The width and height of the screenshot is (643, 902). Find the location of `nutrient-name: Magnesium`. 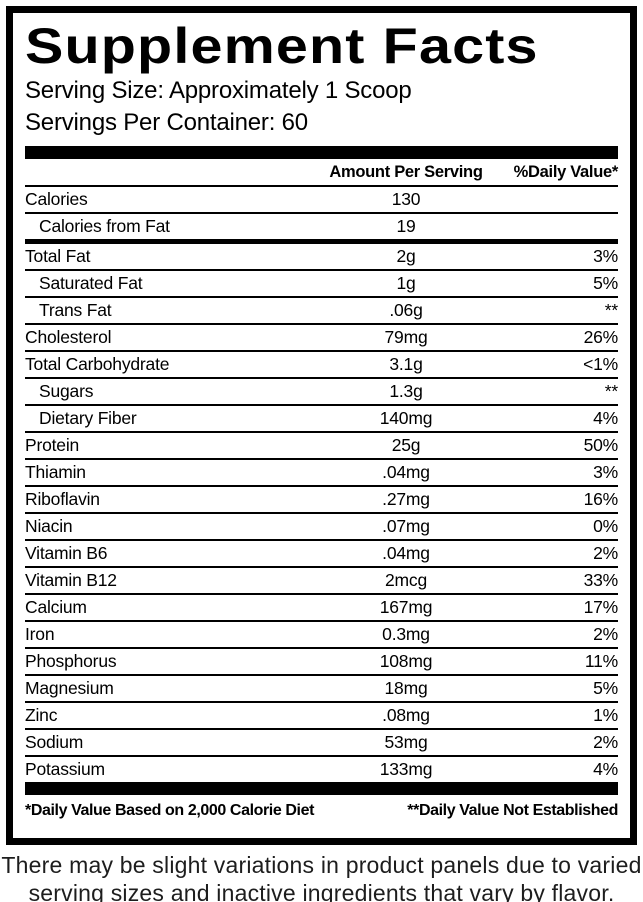

nutrient-name: Magnesium is located at coordinates (69, 688).